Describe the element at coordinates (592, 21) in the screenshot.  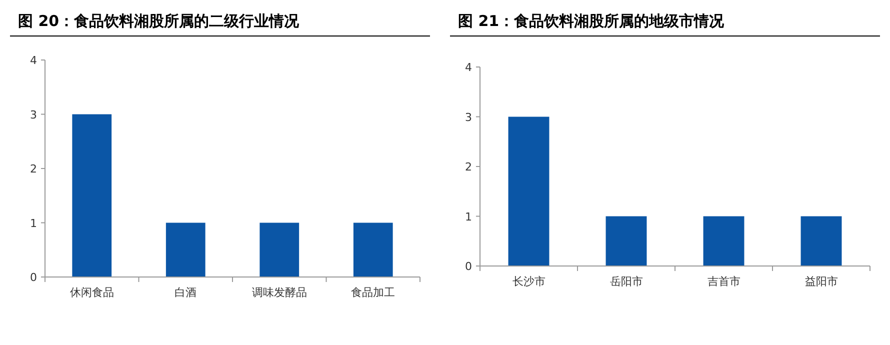
I see `chart-title: 图 21：食品饮料湘股所属的地级市情况` at that location.